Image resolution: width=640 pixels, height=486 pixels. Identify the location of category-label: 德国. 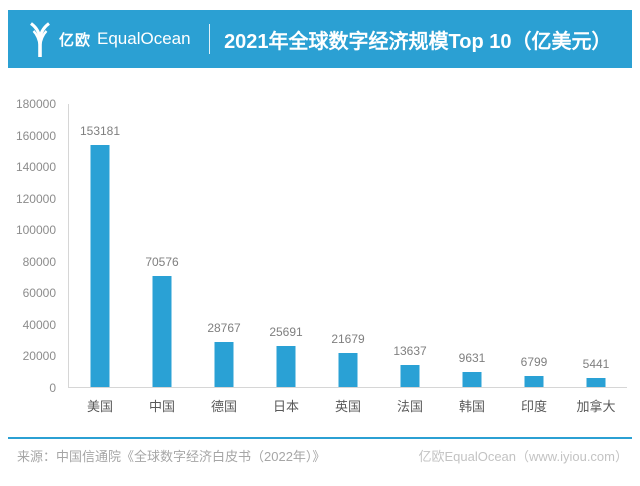
(223, 406).